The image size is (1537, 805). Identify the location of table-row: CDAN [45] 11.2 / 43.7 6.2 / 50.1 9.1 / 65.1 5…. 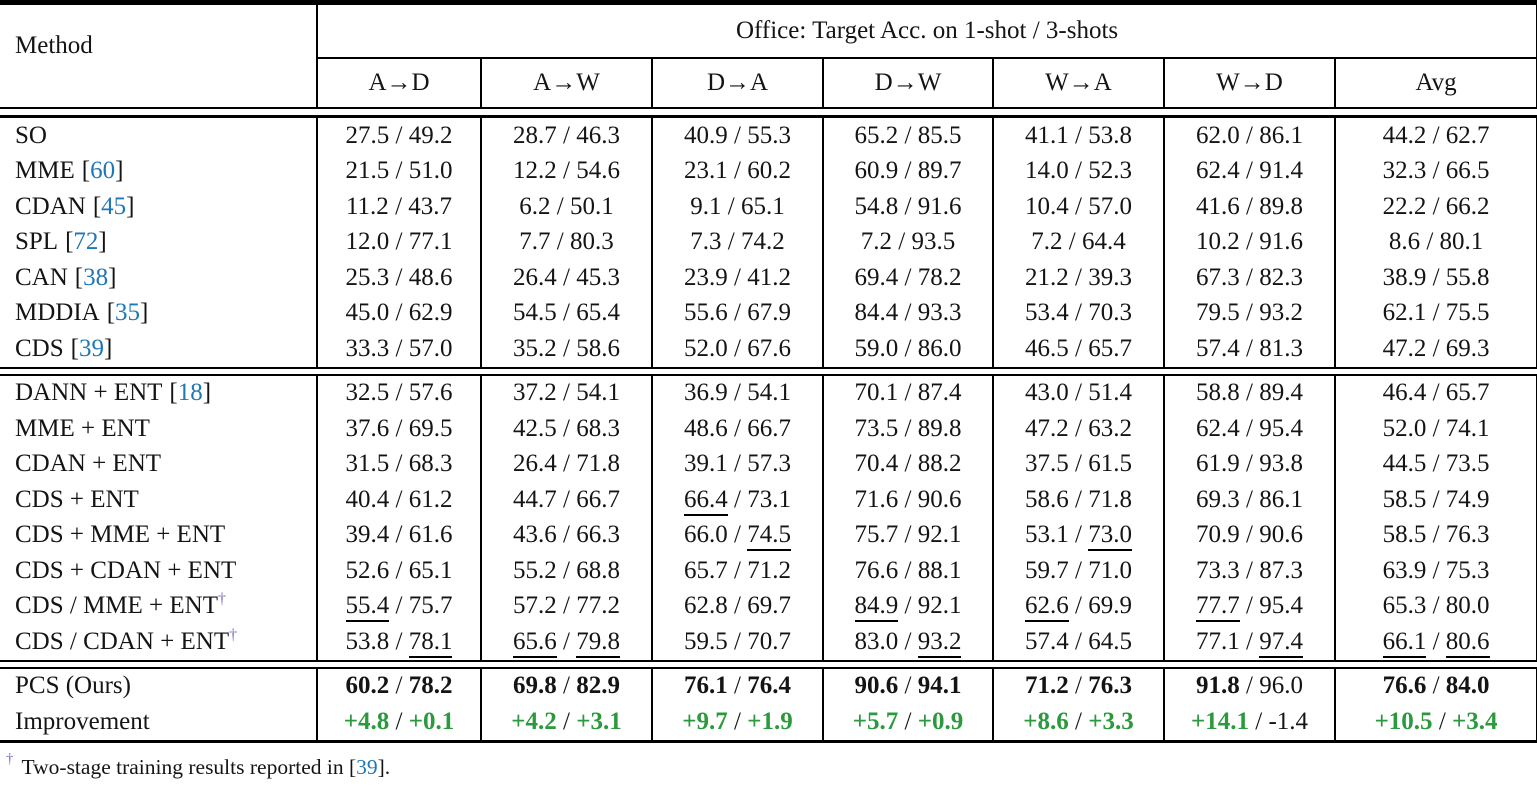
(768, 207).